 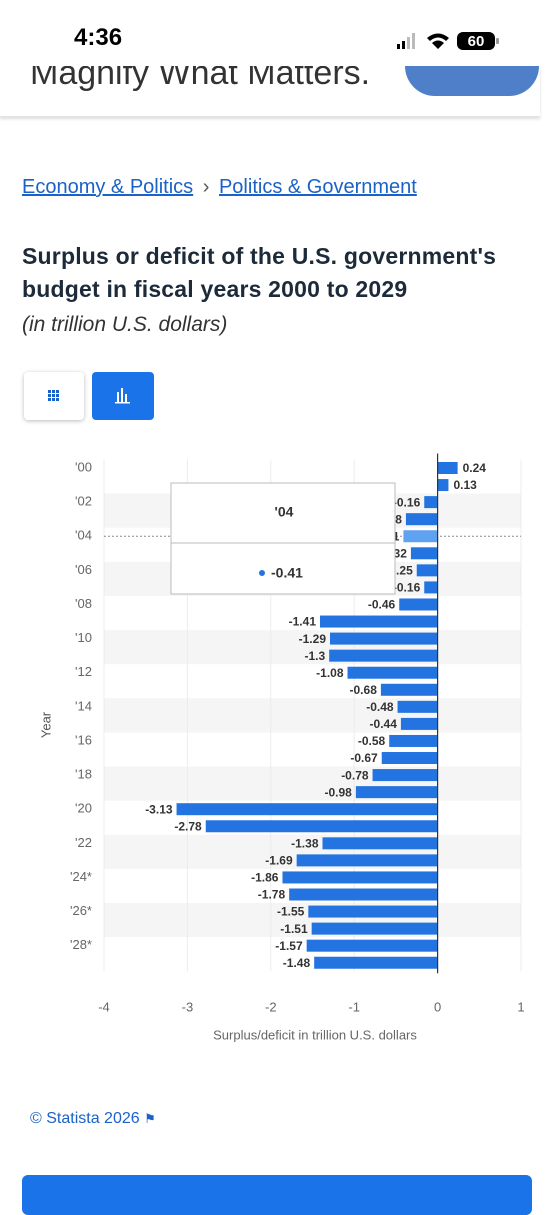 What do you see at coordinates (448, 41) in the screenshot?
I see `status-icons: 60` at bounding box center [448, 41].